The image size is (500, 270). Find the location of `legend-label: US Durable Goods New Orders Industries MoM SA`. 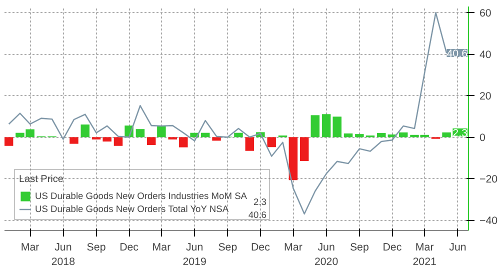

legend-label: US Durable Goods New Orders Industries MoM SA is located at coordinates (141, 196).